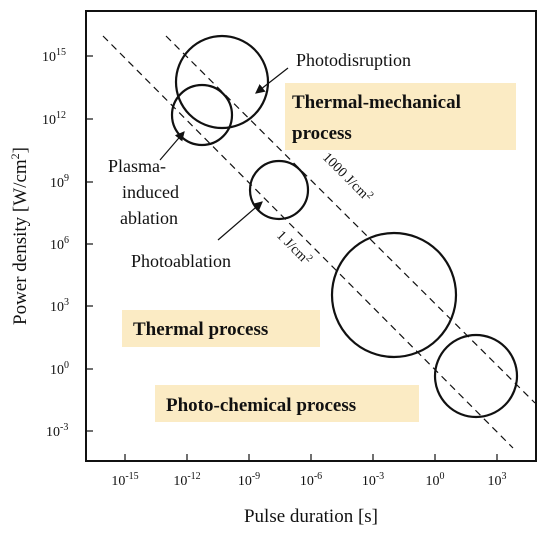 The width and height of the screenshot is (550, 544). Describe the element at coordinates (322, 133) in the screenshot. I see `region-label-thermal-mechanical-line2: process` at that location.